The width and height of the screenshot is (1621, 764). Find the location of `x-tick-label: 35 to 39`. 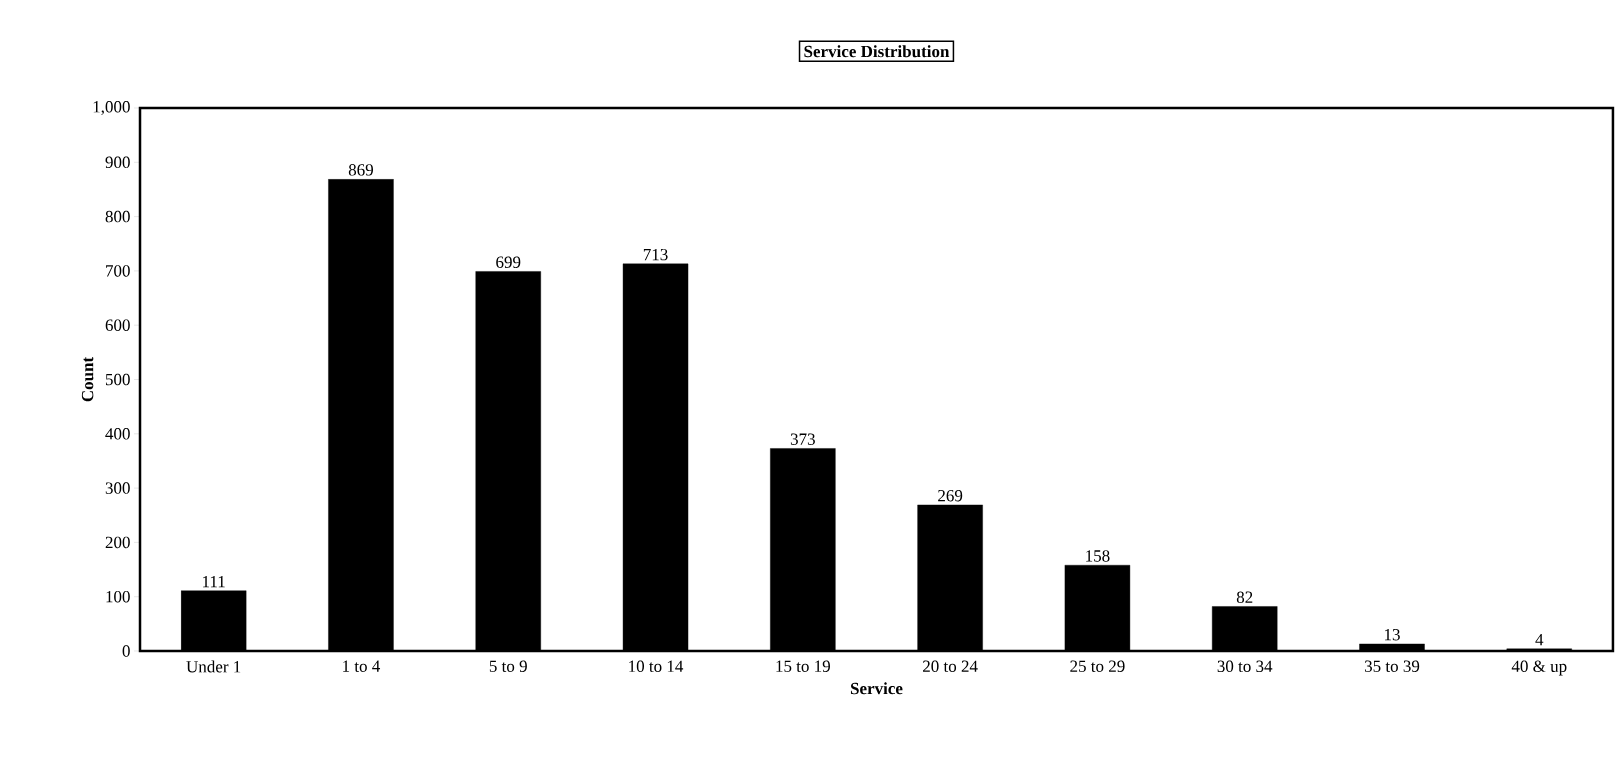

x-tick-label: 35 to 39 is located at coordinates (1392, 666).